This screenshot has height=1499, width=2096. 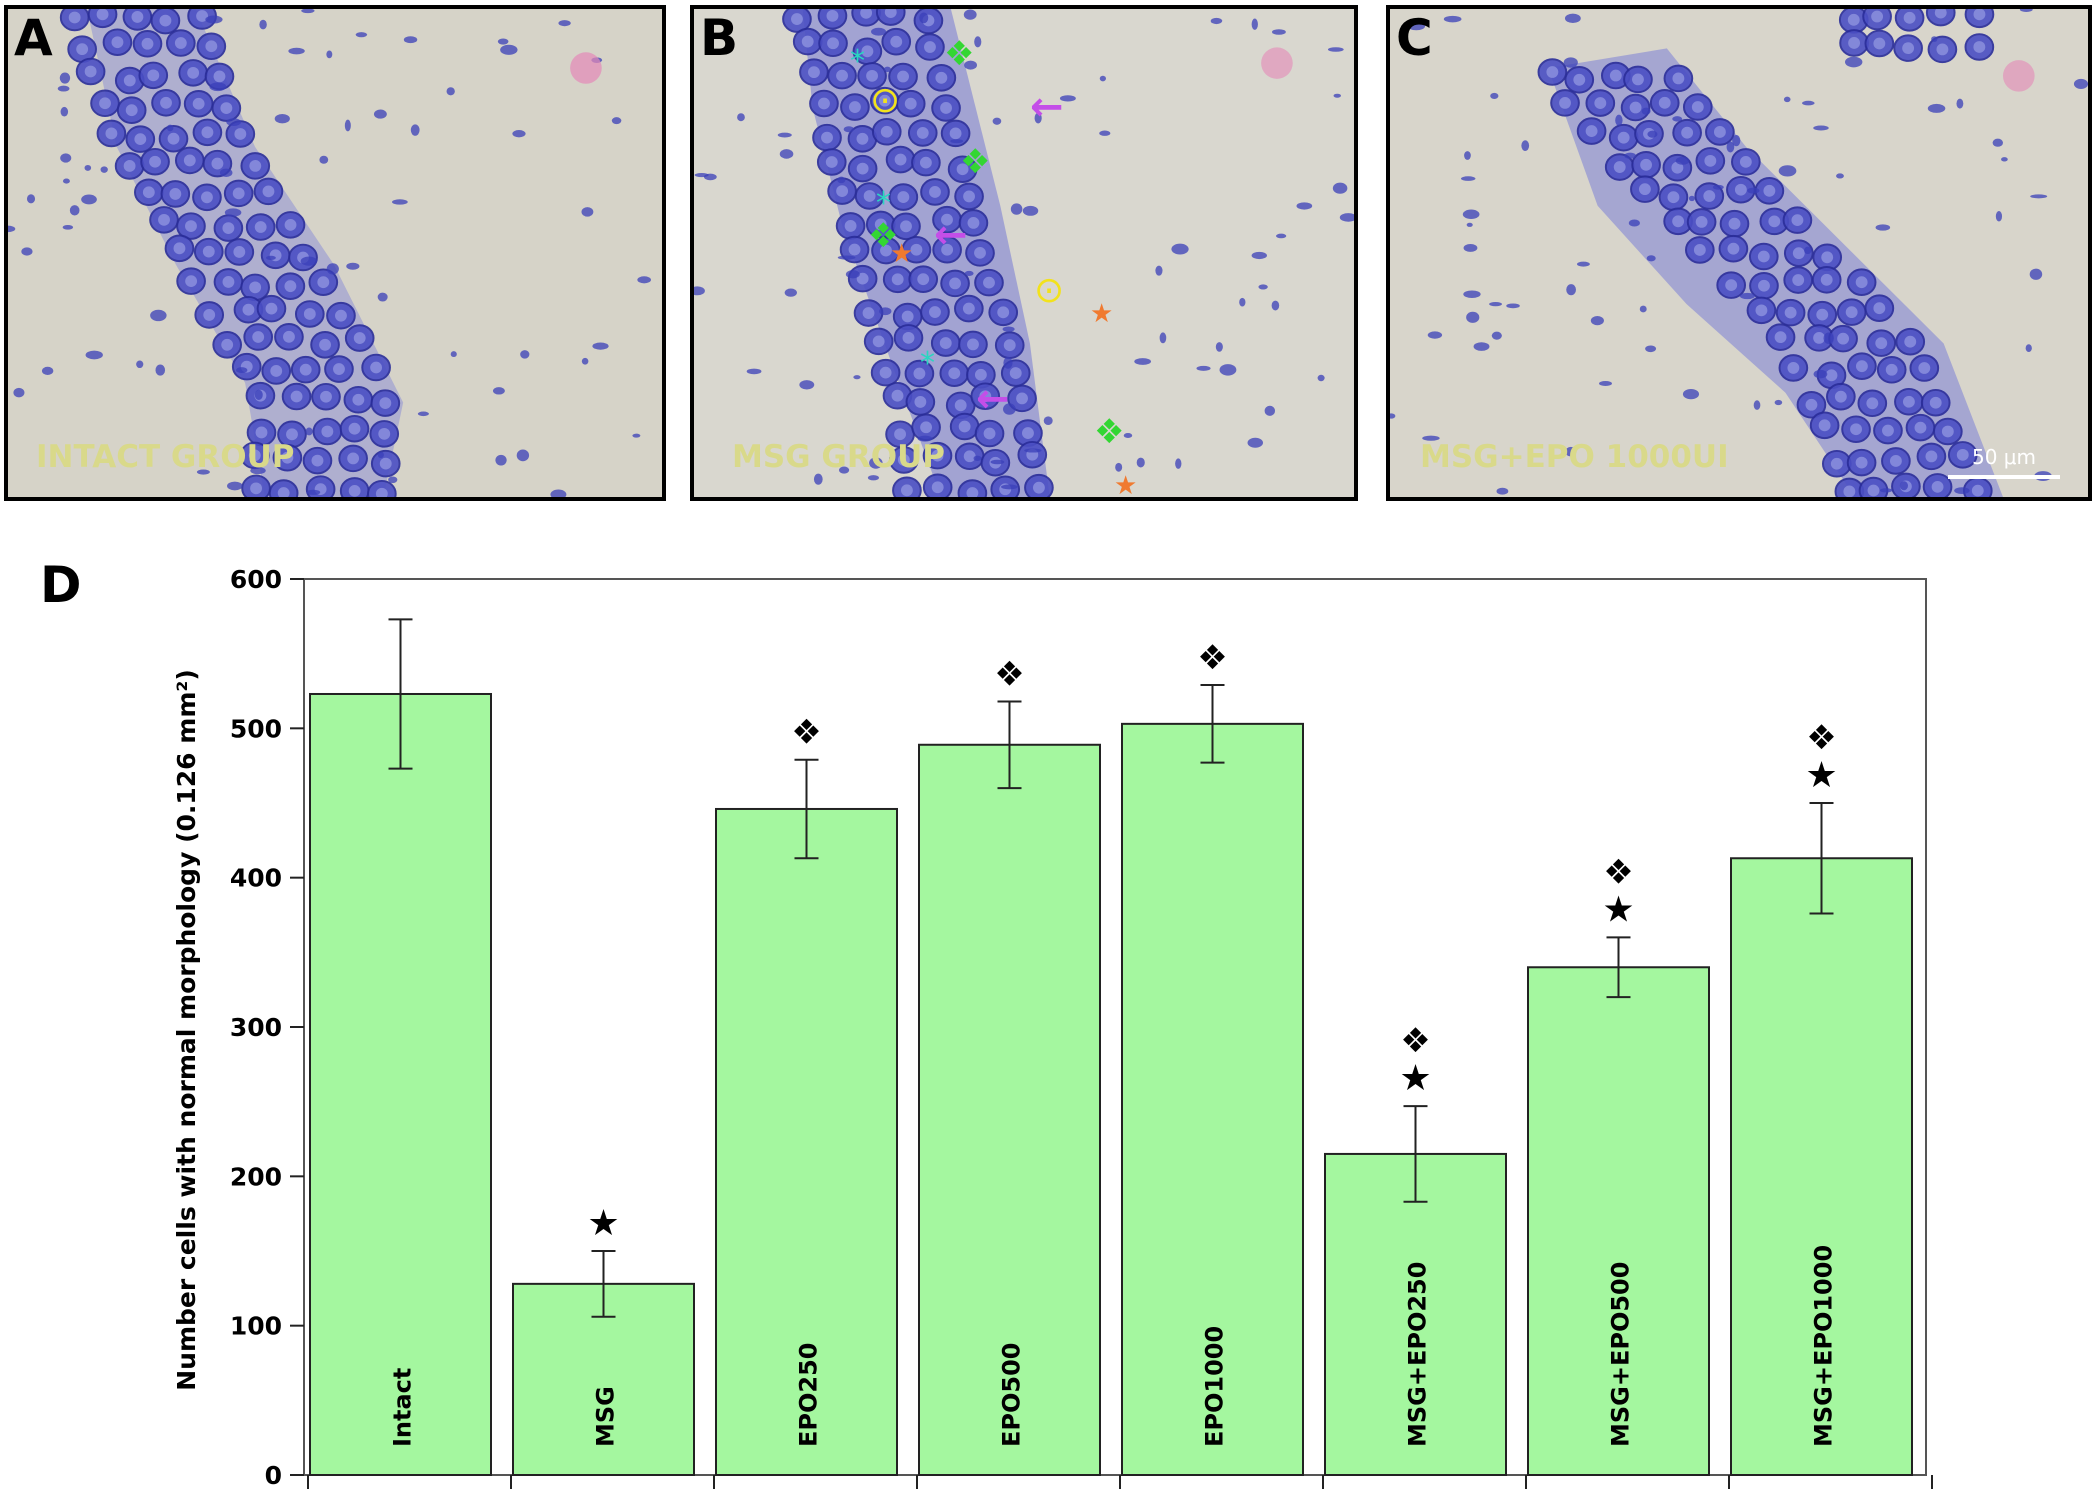 I want to click on bar-label: Intact, so click(x=403, y=1407).